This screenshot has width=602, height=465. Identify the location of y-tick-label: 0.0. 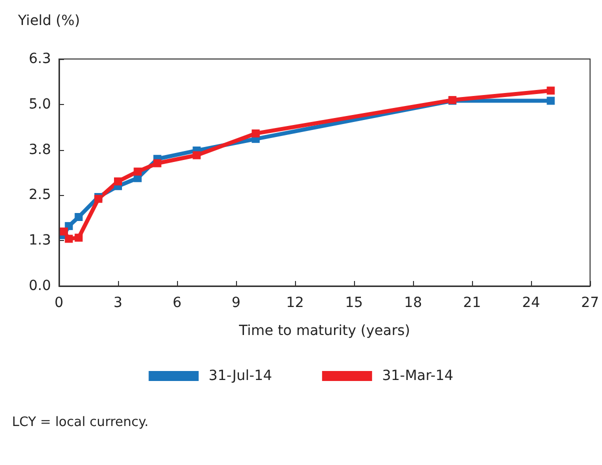
(39, 286).